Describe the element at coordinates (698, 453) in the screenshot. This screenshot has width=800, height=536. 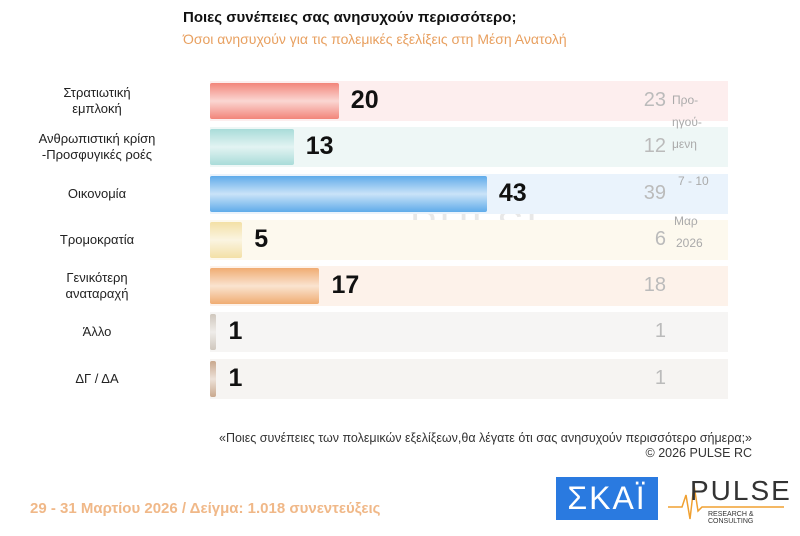
I see `copyright: © 2026 PULSE RC` at that location.